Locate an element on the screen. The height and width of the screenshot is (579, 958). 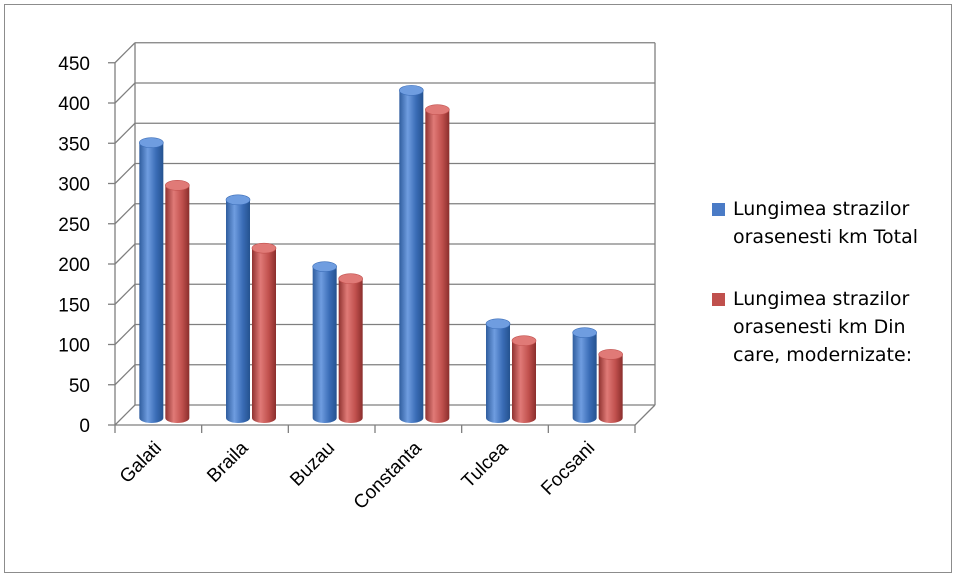
y-tick-label: 250 is located at coordinates (74, 225).